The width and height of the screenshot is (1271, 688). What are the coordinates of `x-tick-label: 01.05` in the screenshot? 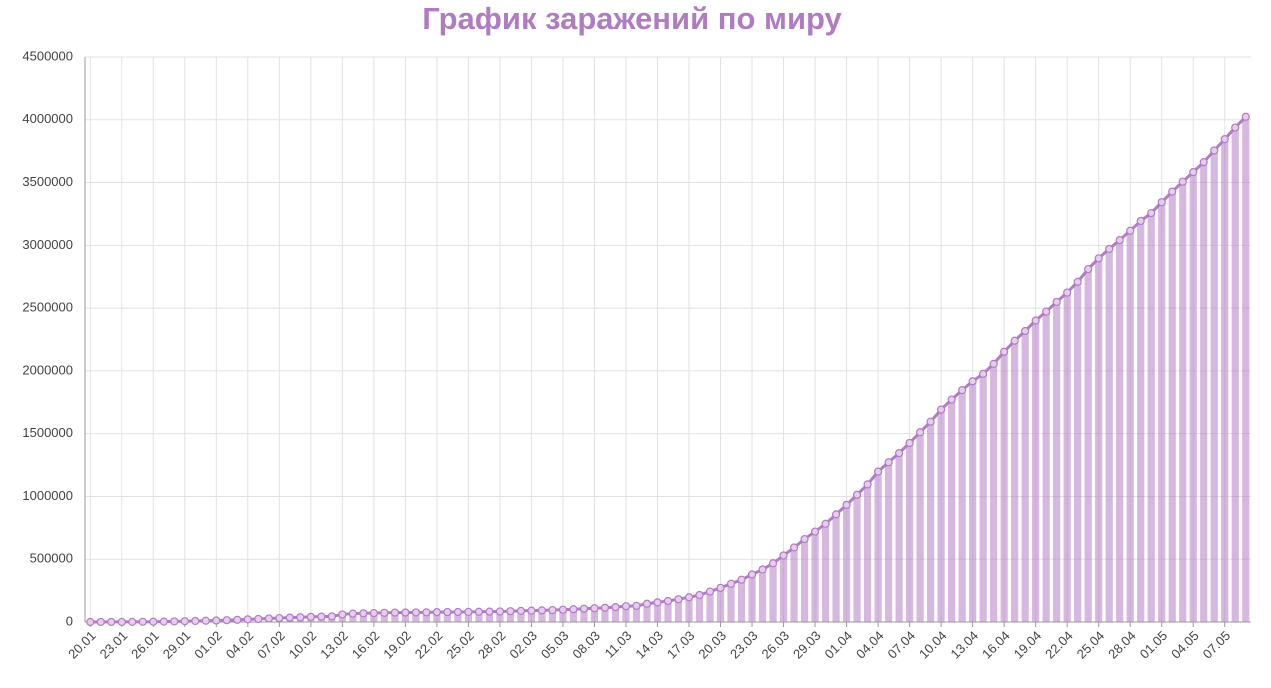 It's located at (1154, 645).